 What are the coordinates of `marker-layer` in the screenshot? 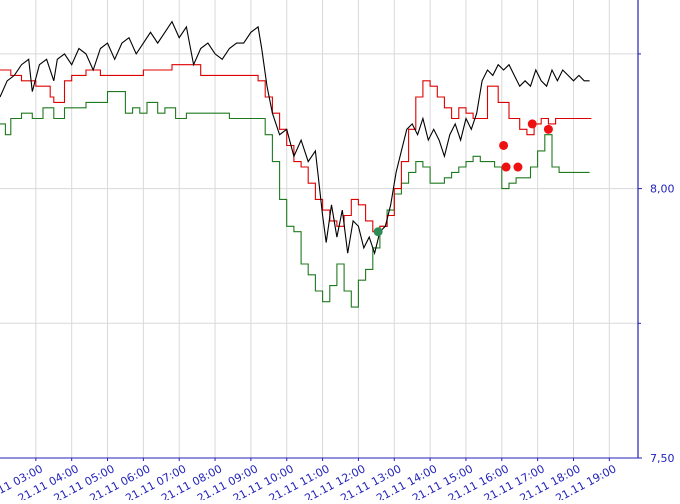 It's located at (463, 178).